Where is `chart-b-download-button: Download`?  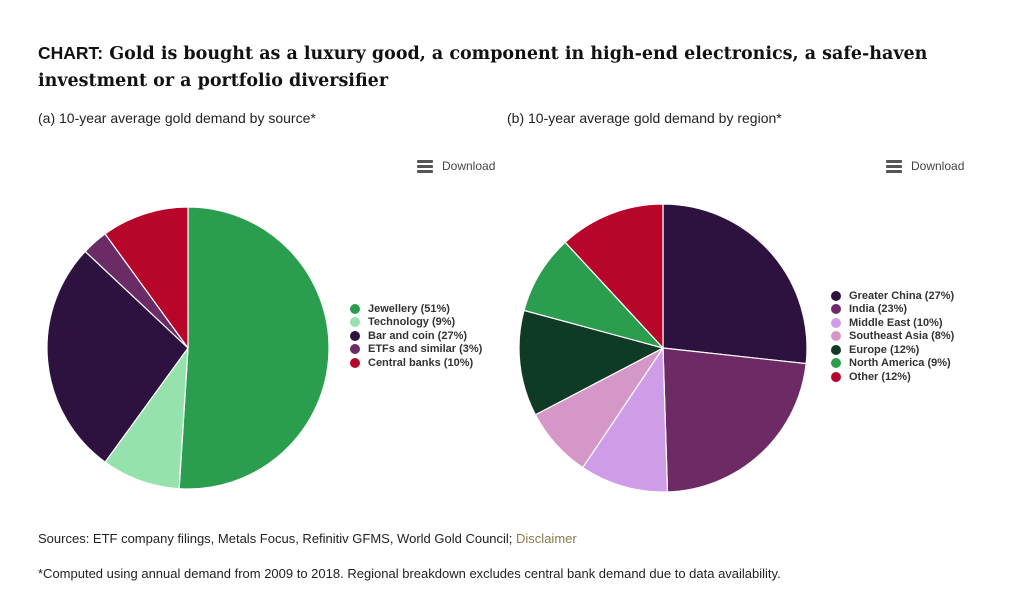
chart-b-download-button: Download is located at coordinates (925, 166).